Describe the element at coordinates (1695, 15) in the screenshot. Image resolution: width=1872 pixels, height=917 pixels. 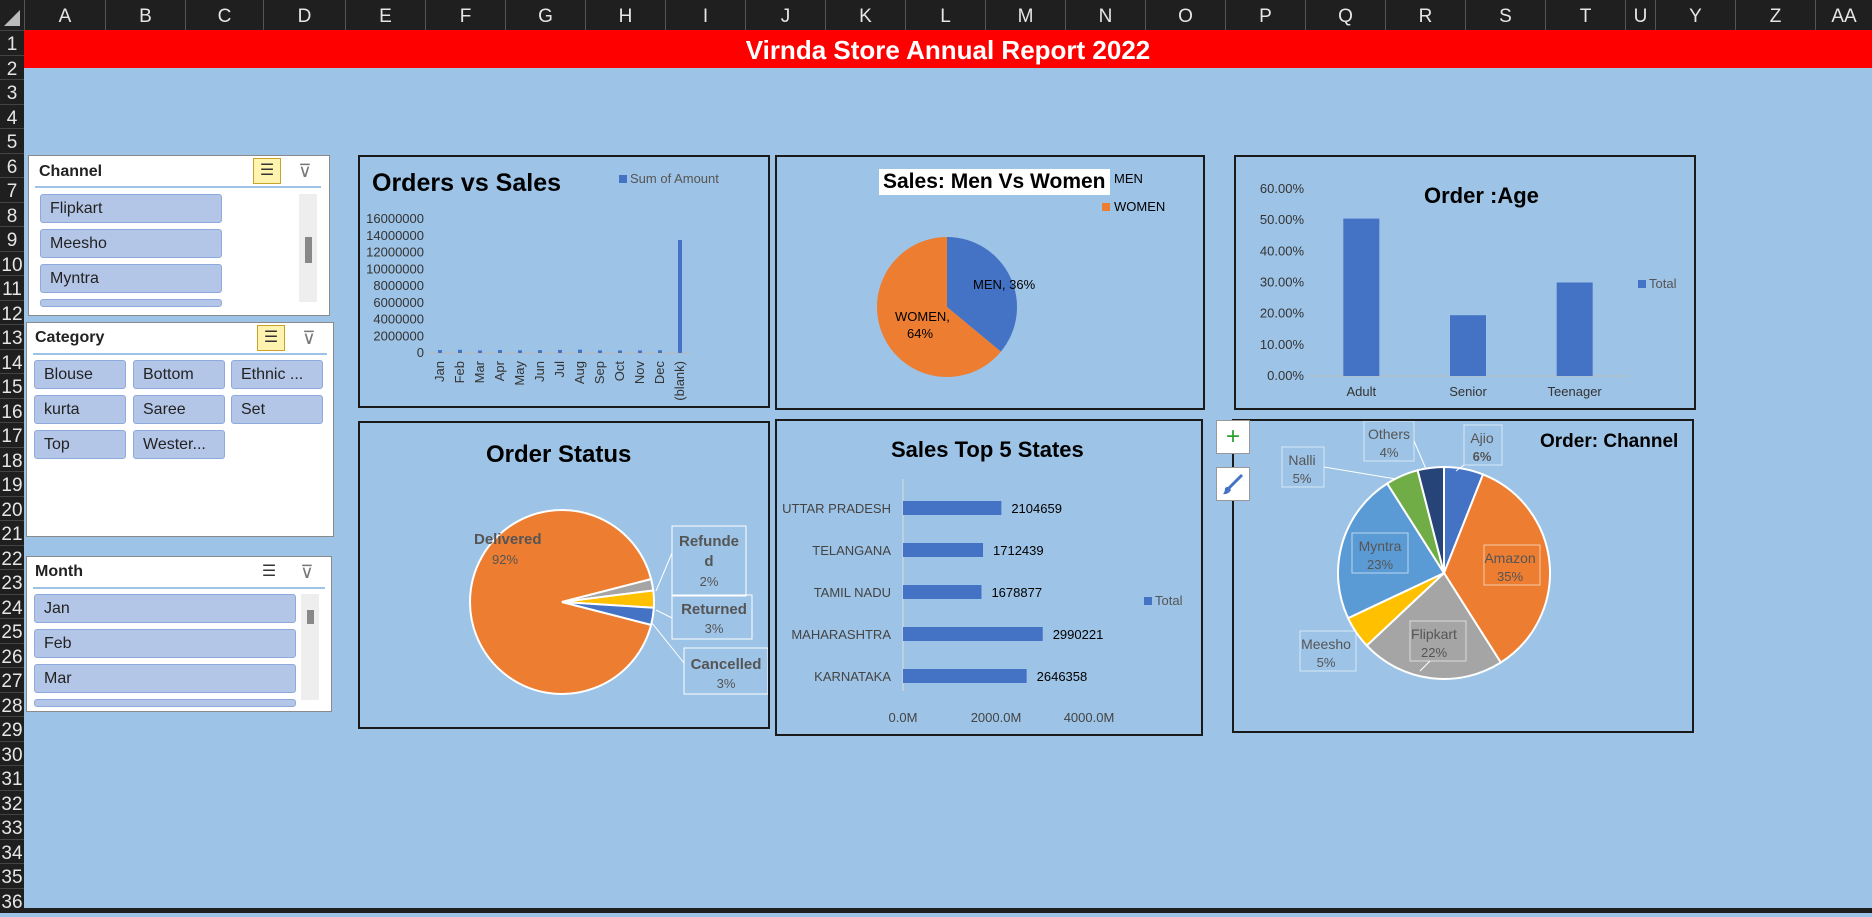
I see `column-header-y: Y` at that location.